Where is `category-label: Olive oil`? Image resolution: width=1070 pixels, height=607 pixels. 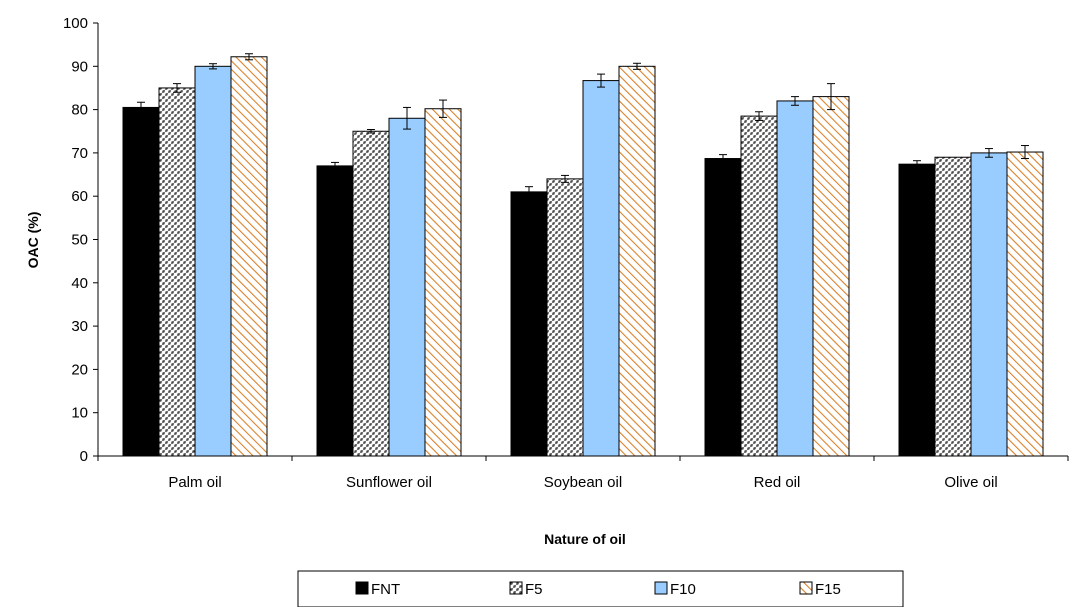 category-label: Olive oil is located at coordinates (970, 482).